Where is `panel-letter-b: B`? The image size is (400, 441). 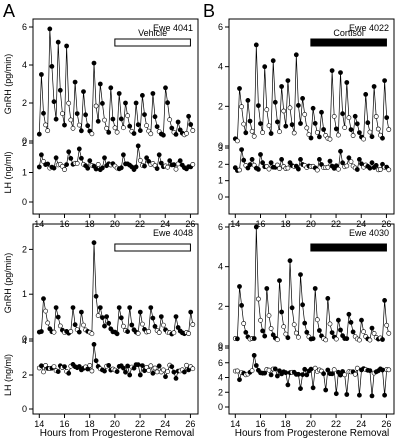 panel-letter-b: B is located at coordinates (209, 11).